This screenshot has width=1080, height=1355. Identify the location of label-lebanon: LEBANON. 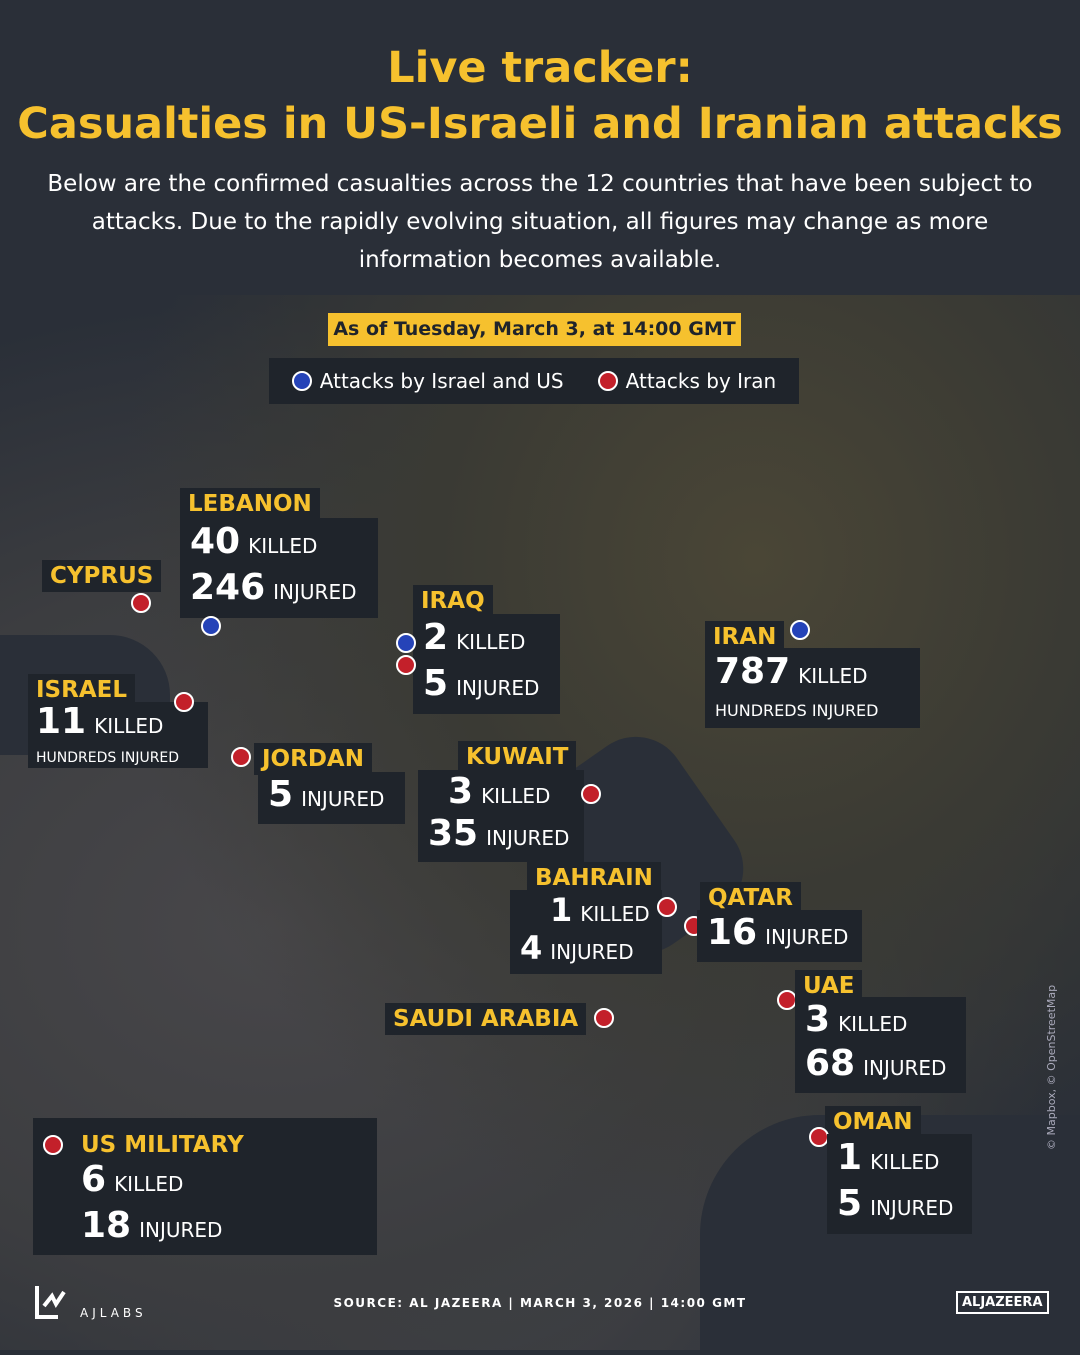
(250, 504).